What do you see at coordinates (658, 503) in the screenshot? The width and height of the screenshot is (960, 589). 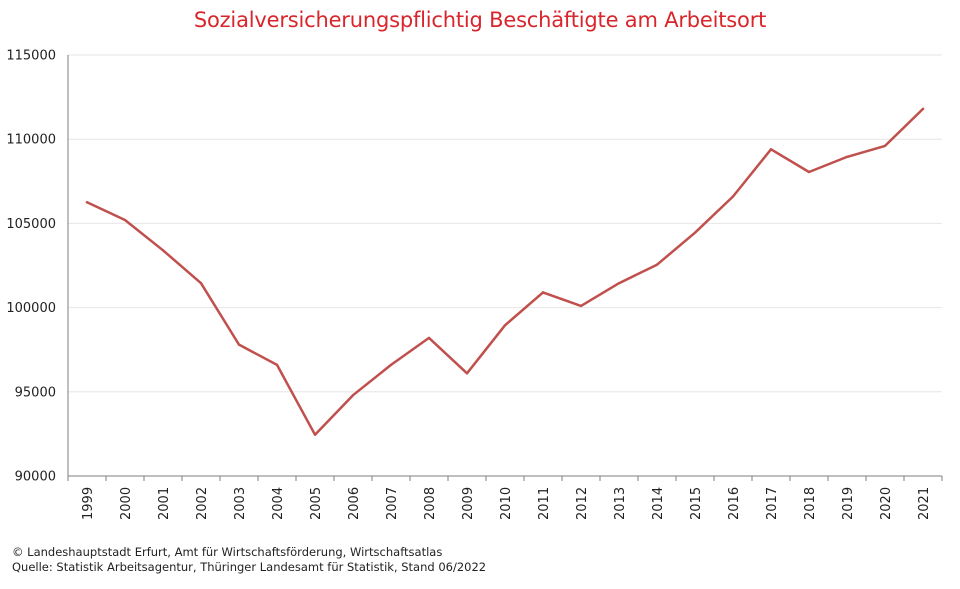 I see `x-tick-label: 2014` at bounding box center [658, 503].